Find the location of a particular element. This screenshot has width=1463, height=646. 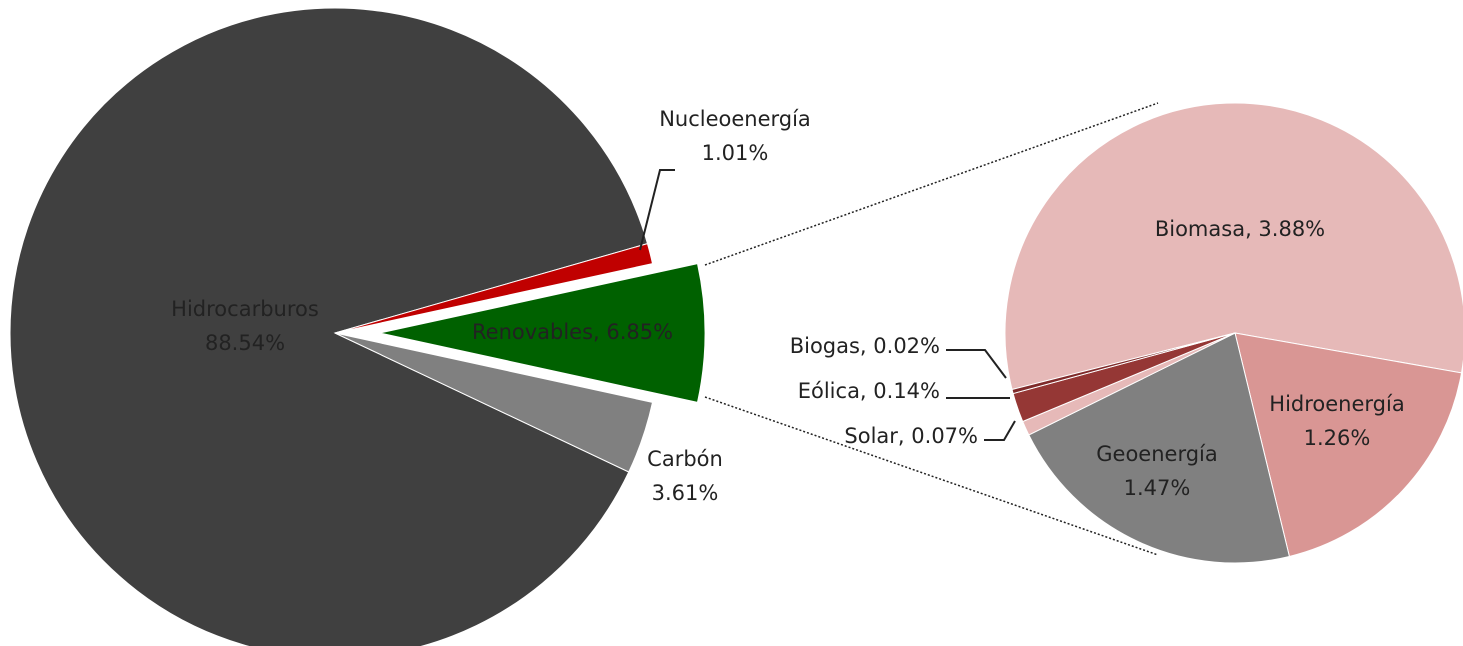

slice-label: Solar, 0.07% is located at coordinates (911, 436).